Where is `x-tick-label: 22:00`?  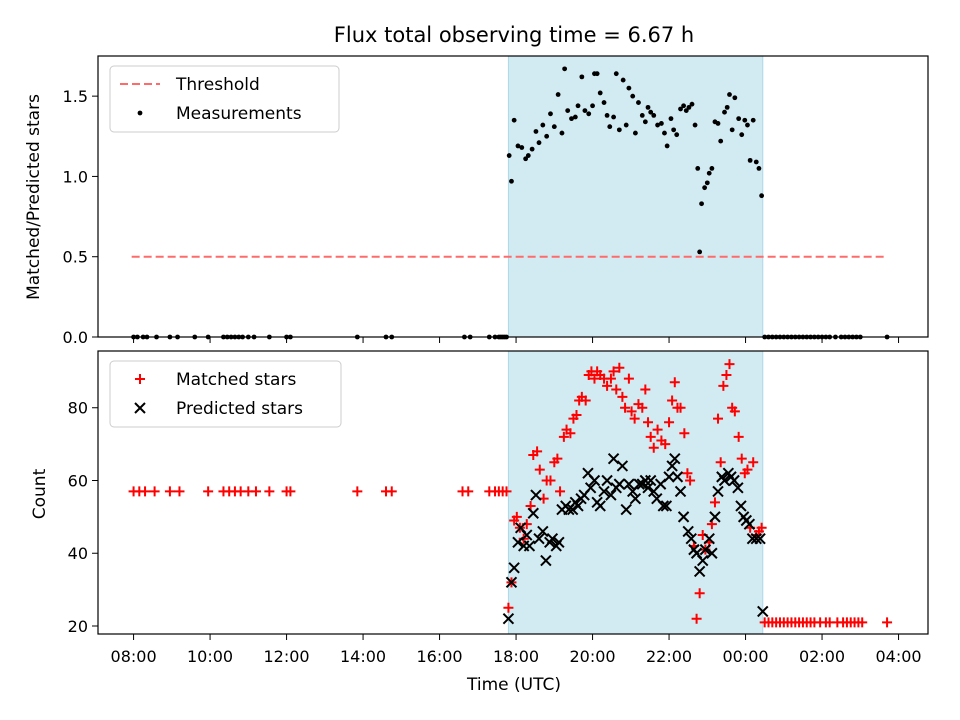
x-tick-label: 22:00 is located at coordinates (669, 656).